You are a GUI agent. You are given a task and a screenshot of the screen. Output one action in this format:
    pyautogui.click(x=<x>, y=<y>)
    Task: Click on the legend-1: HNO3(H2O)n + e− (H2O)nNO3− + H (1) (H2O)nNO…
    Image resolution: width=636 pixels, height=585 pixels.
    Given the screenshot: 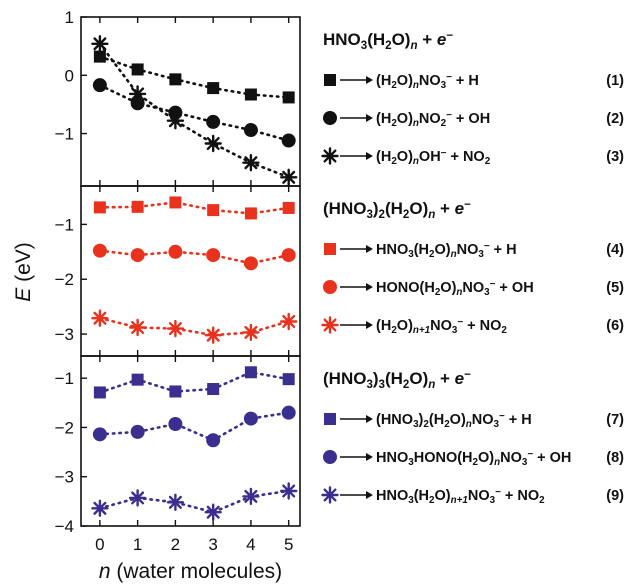 What is the action you would take?
    pyautogui.click(x=472, y=99)
    